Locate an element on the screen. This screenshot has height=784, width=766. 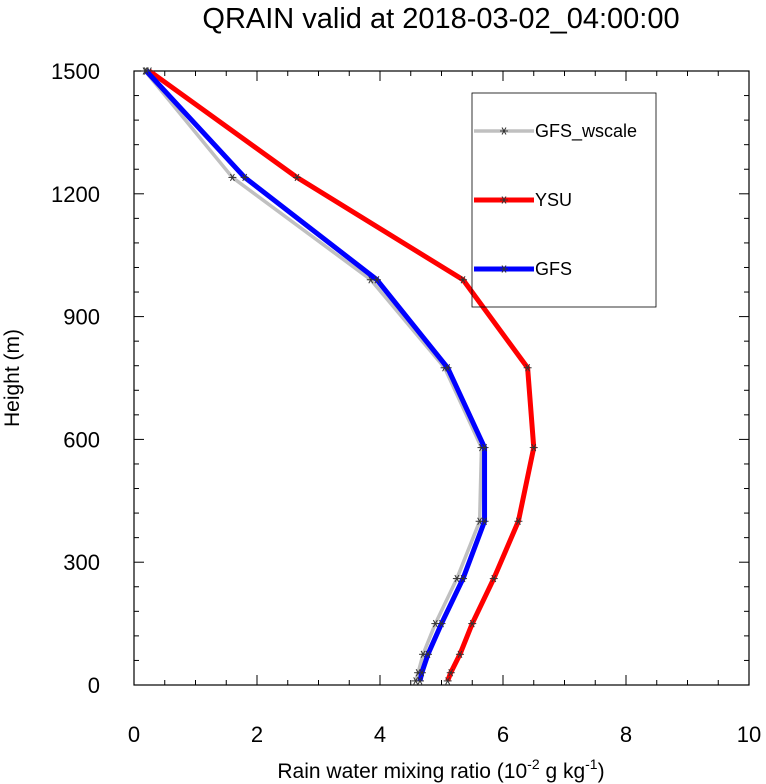
x-tick-label: 10 is located at coordinates (749, 734).